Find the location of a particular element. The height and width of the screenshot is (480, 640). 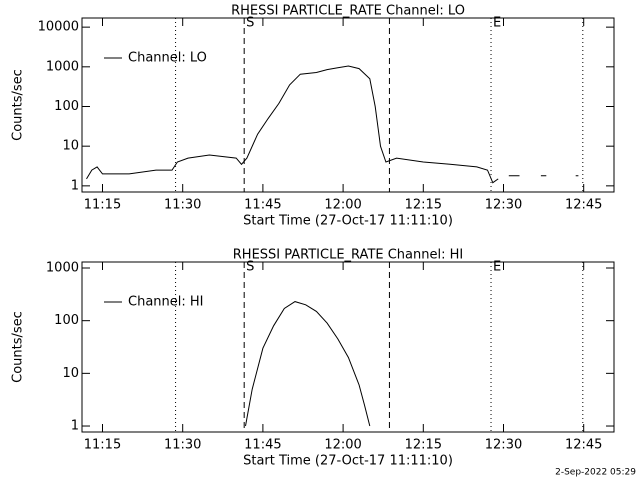

legend-label: Channel: LO is located at coordinates (167, 58).